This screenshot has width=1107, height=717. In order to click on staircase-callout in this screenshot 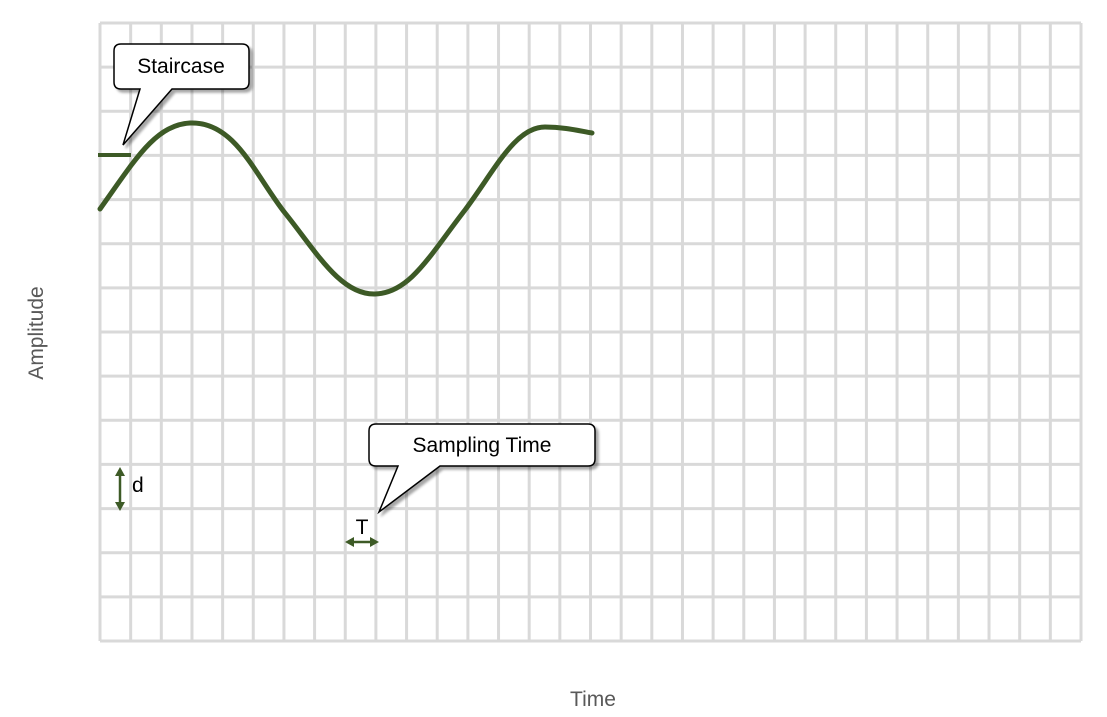, I will do `click(181, 94)`.